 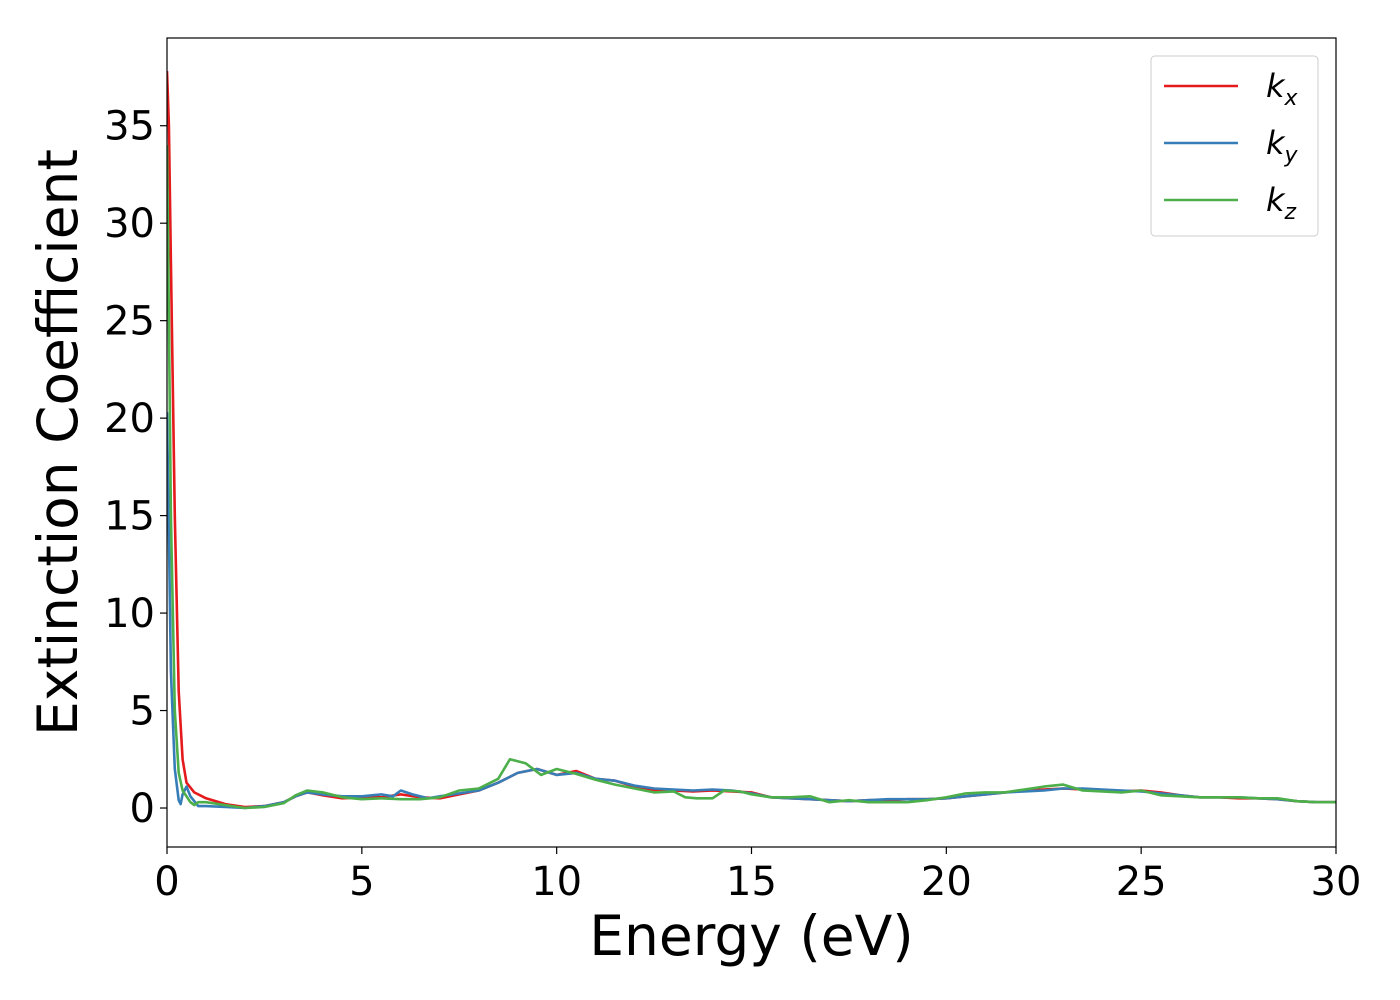 What do you see at coordinates (751, 936) in the screenshot?
I see `x-axis-label: Energy (eV)` at bounding box center [751, 936].